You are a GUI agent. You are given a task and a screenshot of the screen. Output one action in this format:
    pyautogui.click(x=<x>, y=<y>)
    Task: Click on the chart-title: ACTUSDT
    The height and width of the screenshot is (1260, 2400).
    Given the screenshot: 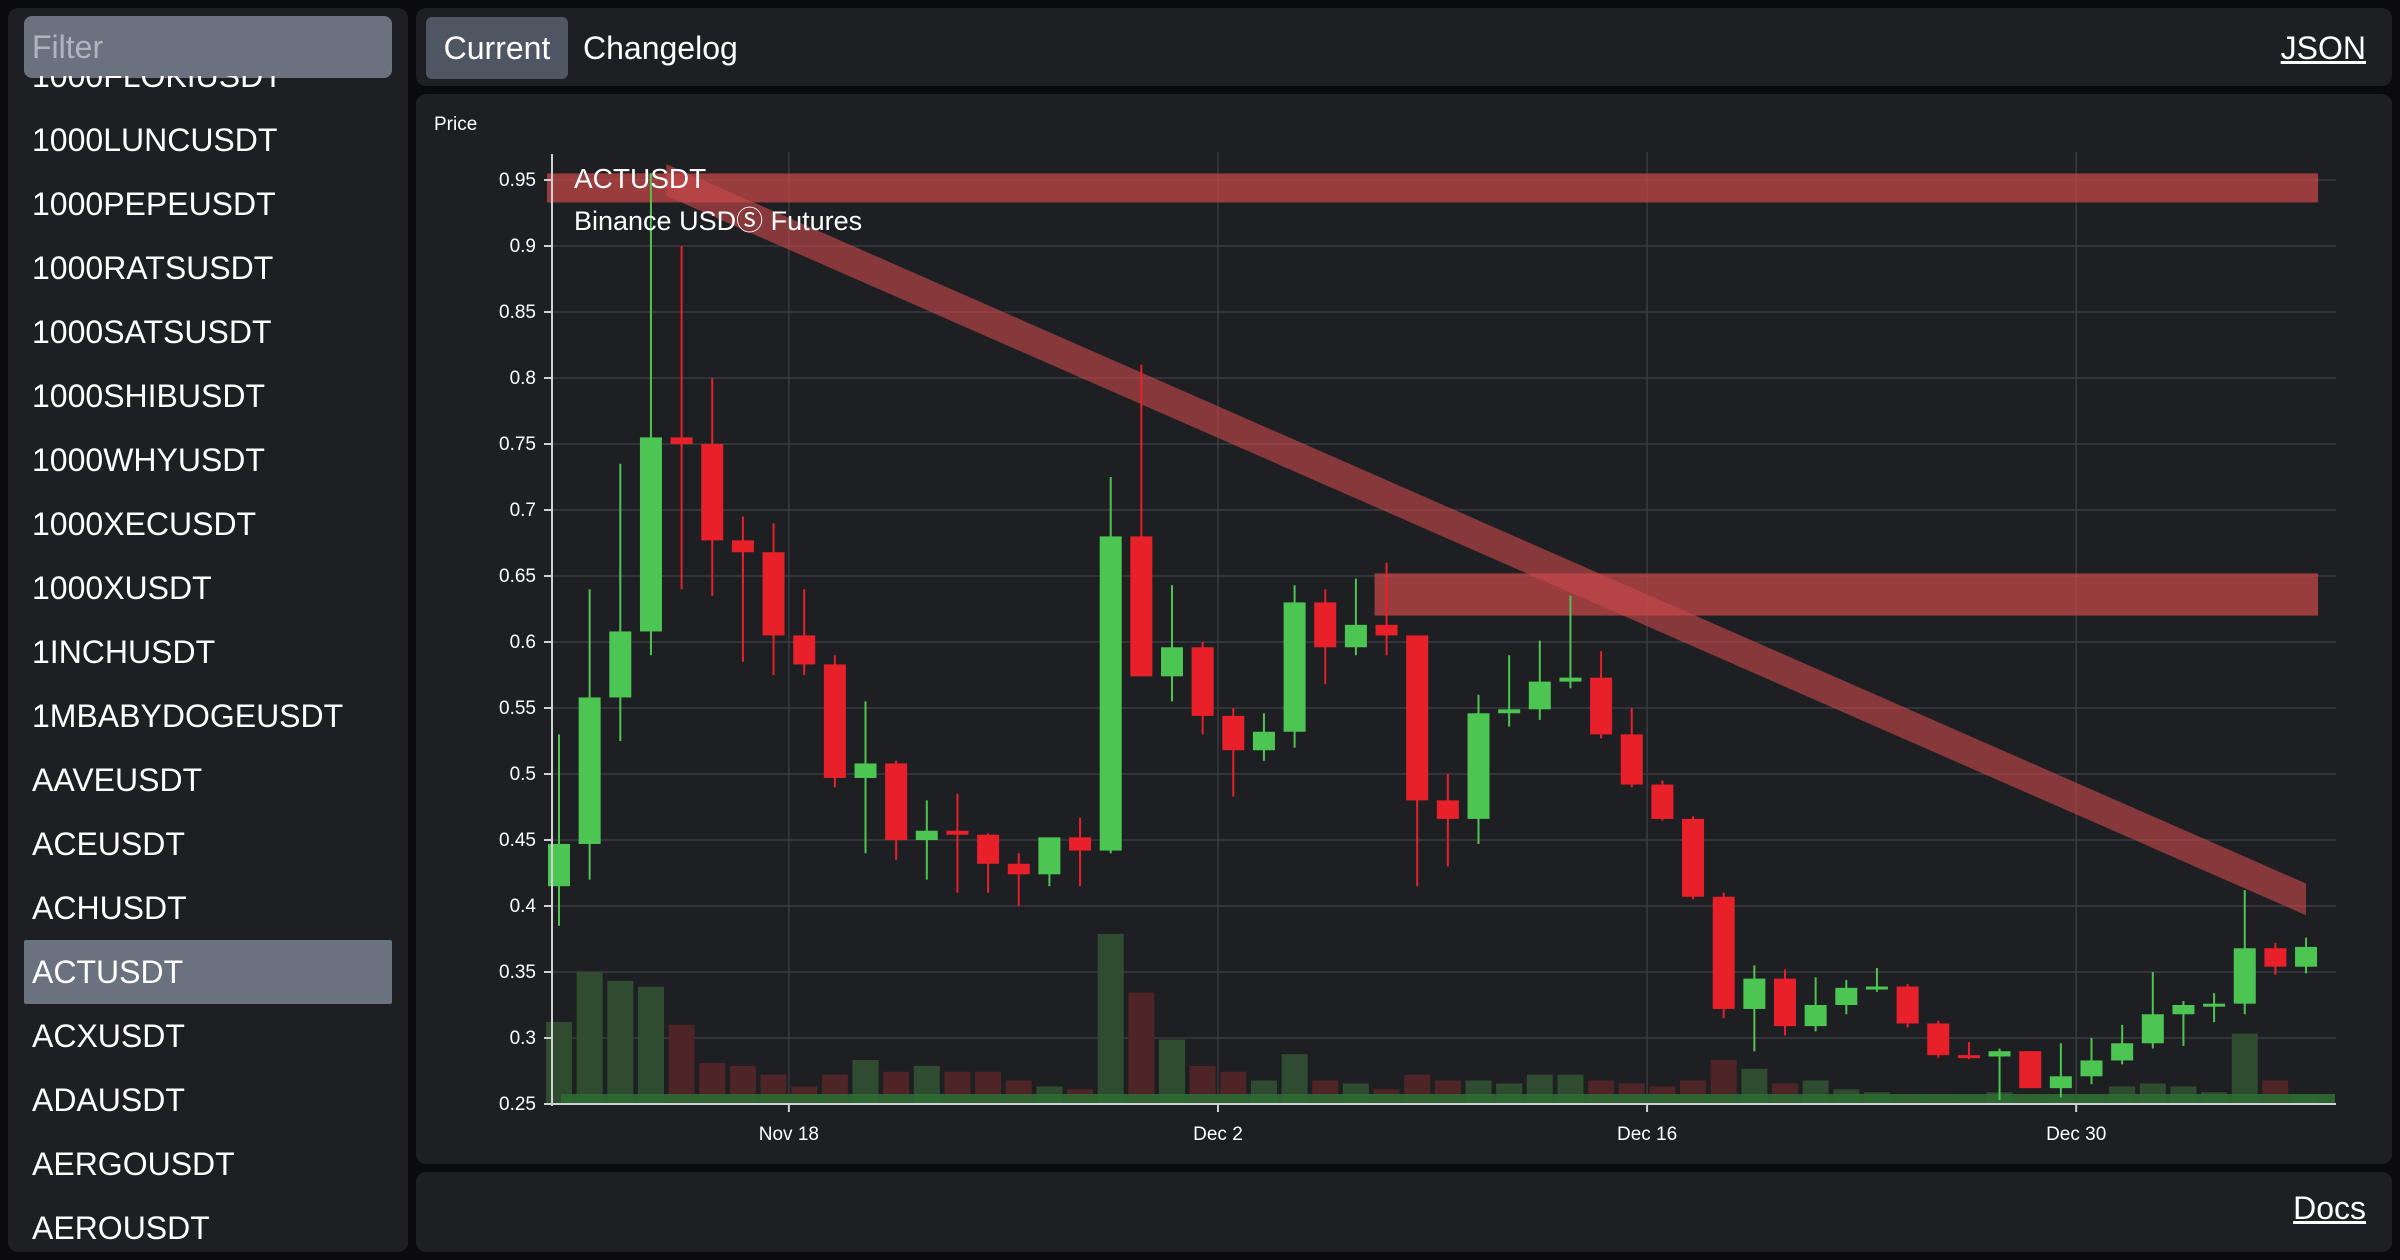 What is the action you would take?
    pyautogui.click(x=640, y=178)
    